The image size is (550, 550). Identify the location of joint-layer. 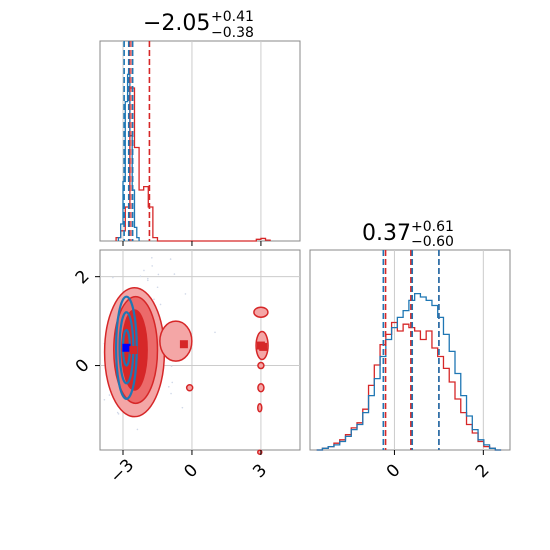
(186, 356).